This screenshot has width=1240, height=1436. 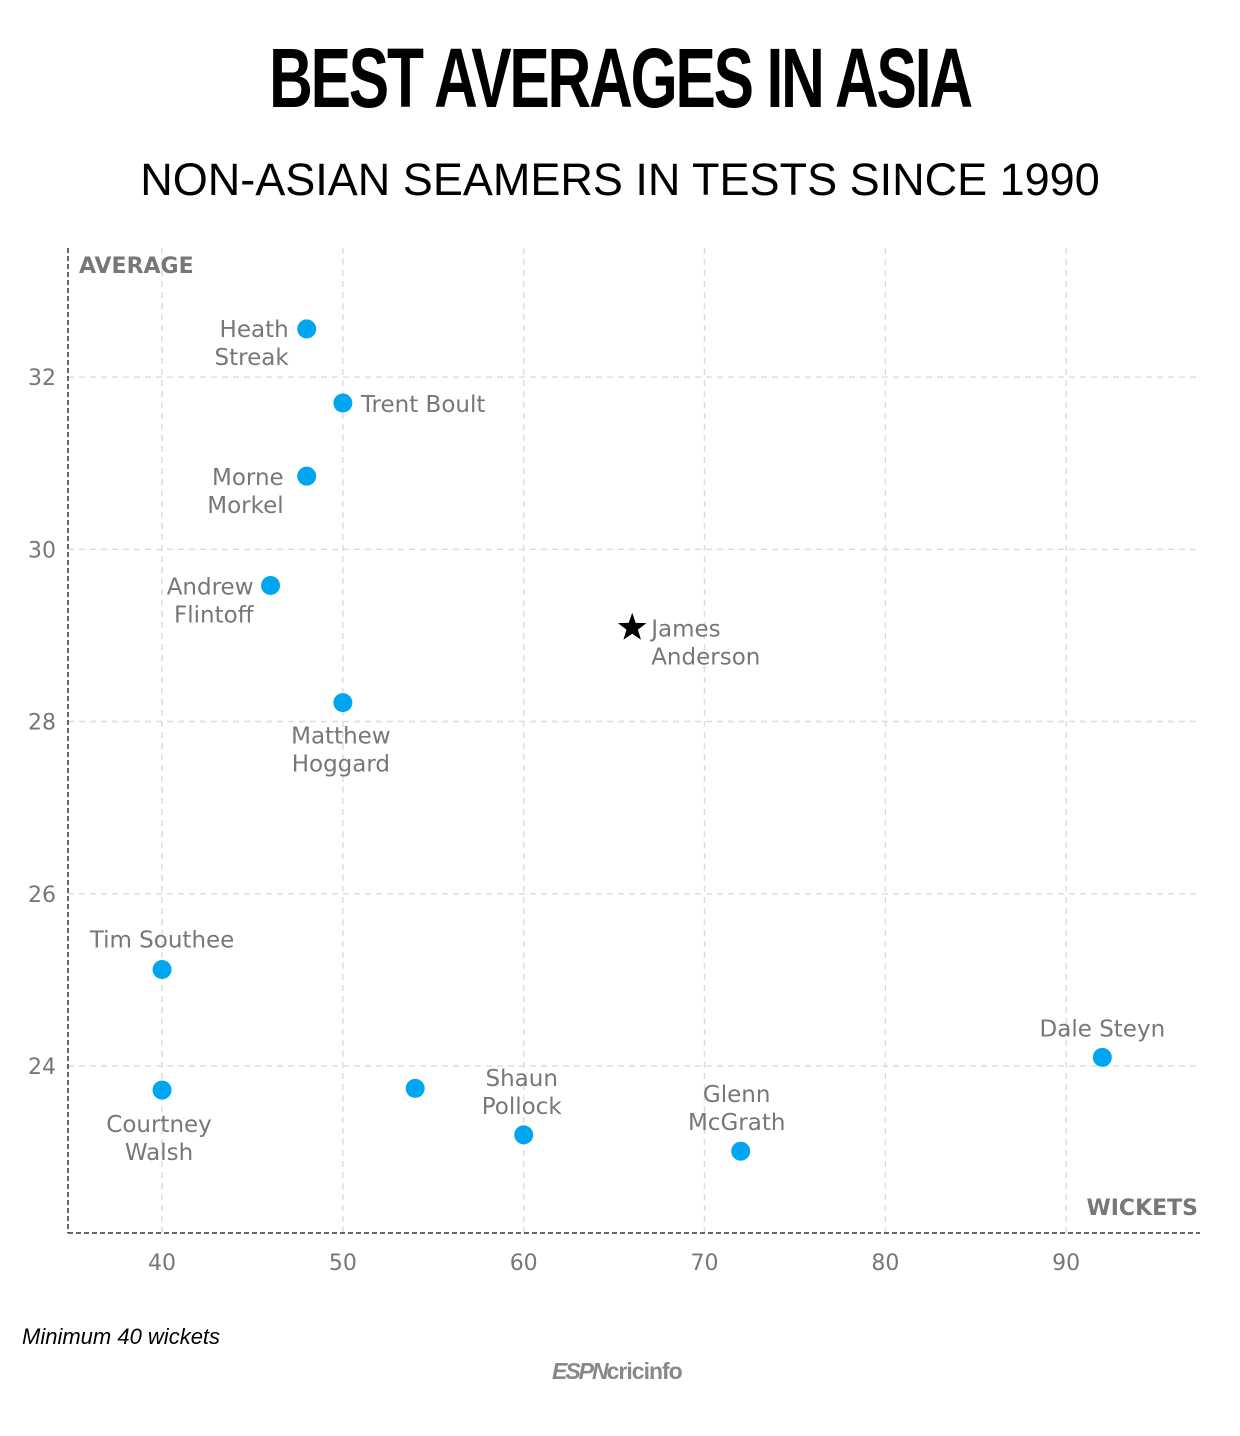 I want to click on point-label: Andrew Flintoff, so click(x=211, y=602).